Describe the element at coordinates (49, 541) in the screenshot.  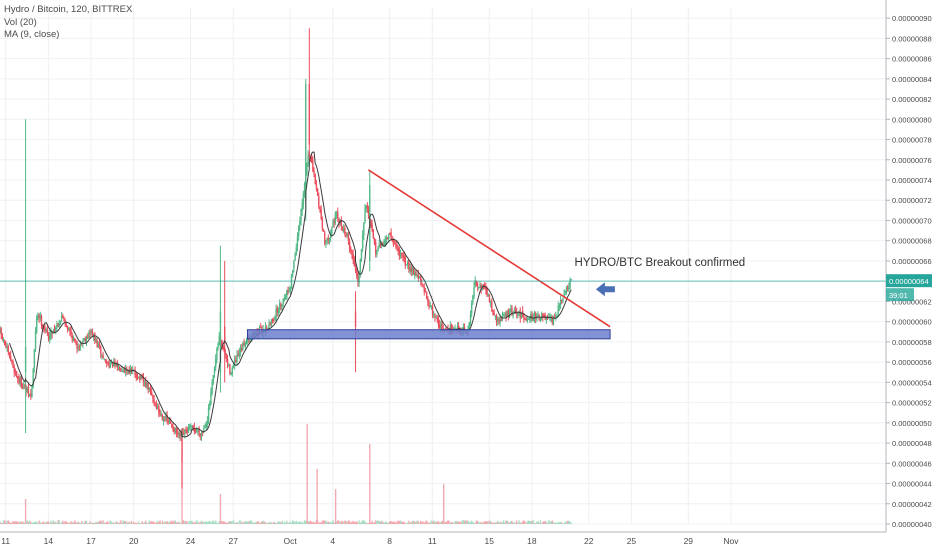
I see `x-tick-label: 14` at that location.